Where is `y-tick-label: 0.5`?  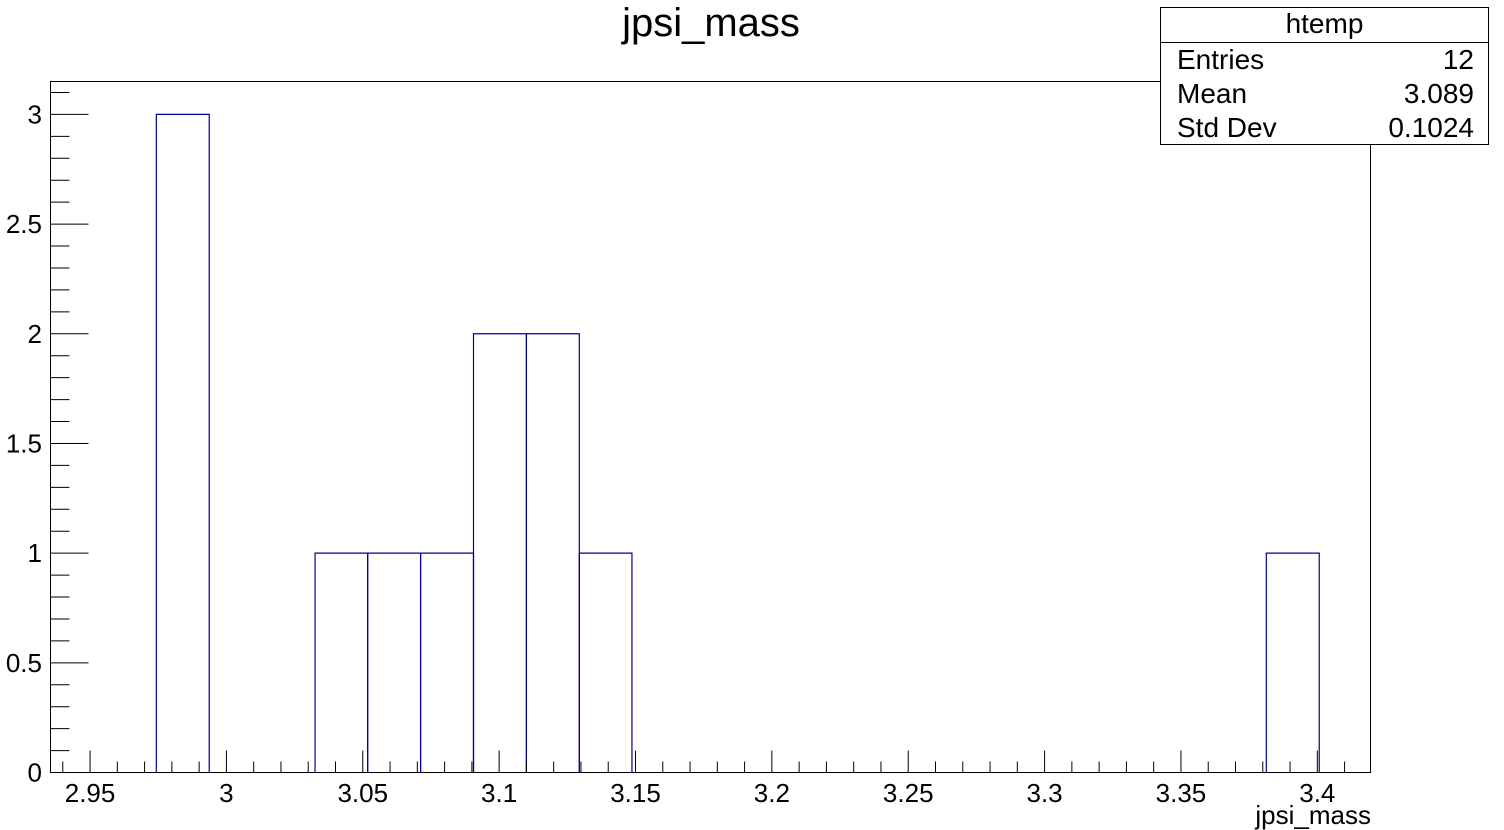
y-tick-label: 0.5 is located at coordinates (24, 663).